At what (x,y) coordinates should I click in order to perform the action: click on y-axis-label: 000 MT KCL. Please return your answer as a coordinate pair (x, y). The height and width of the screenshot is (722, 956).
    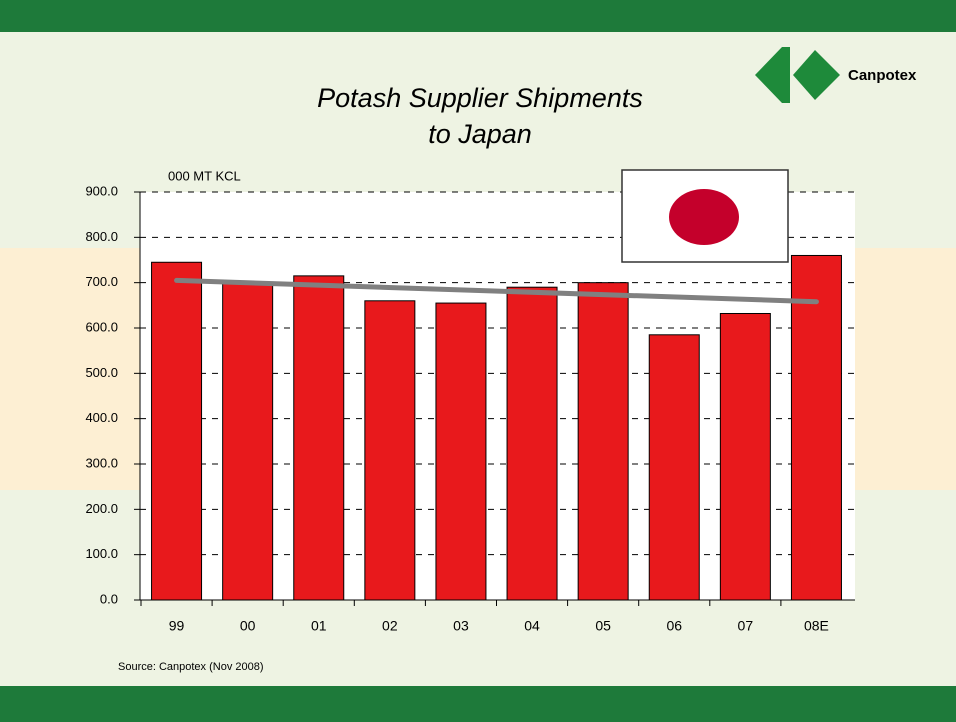
    Looking at the image, I should click on (204, 175).